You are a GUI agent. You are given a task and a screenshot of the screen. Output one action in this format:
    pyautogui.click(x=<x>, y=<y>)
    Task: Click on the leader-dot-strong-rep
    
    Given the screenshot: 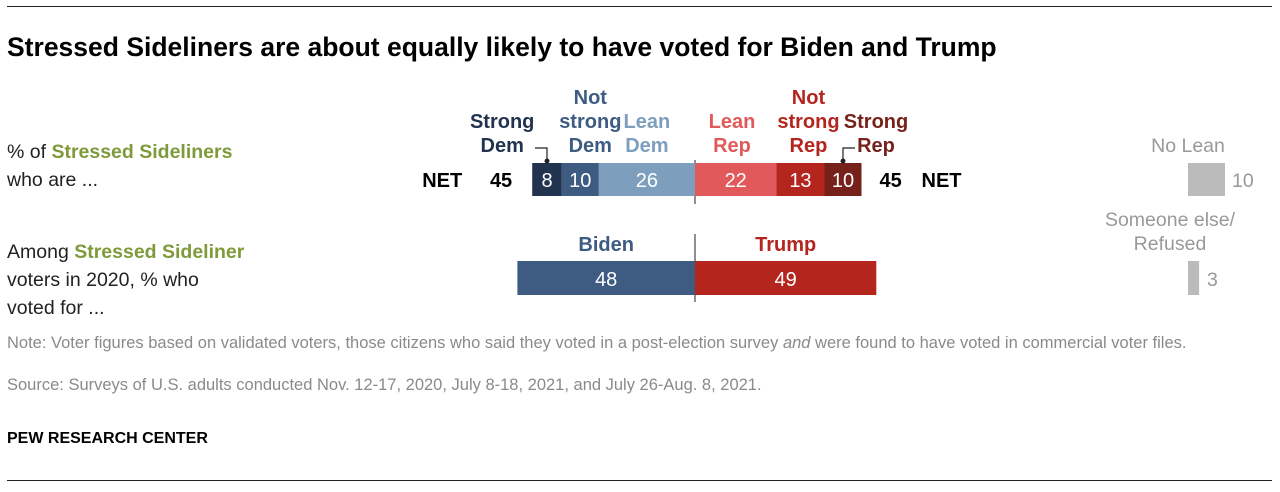 What is the action you would take?
    pyautogui.click(x=843, y=161)
    